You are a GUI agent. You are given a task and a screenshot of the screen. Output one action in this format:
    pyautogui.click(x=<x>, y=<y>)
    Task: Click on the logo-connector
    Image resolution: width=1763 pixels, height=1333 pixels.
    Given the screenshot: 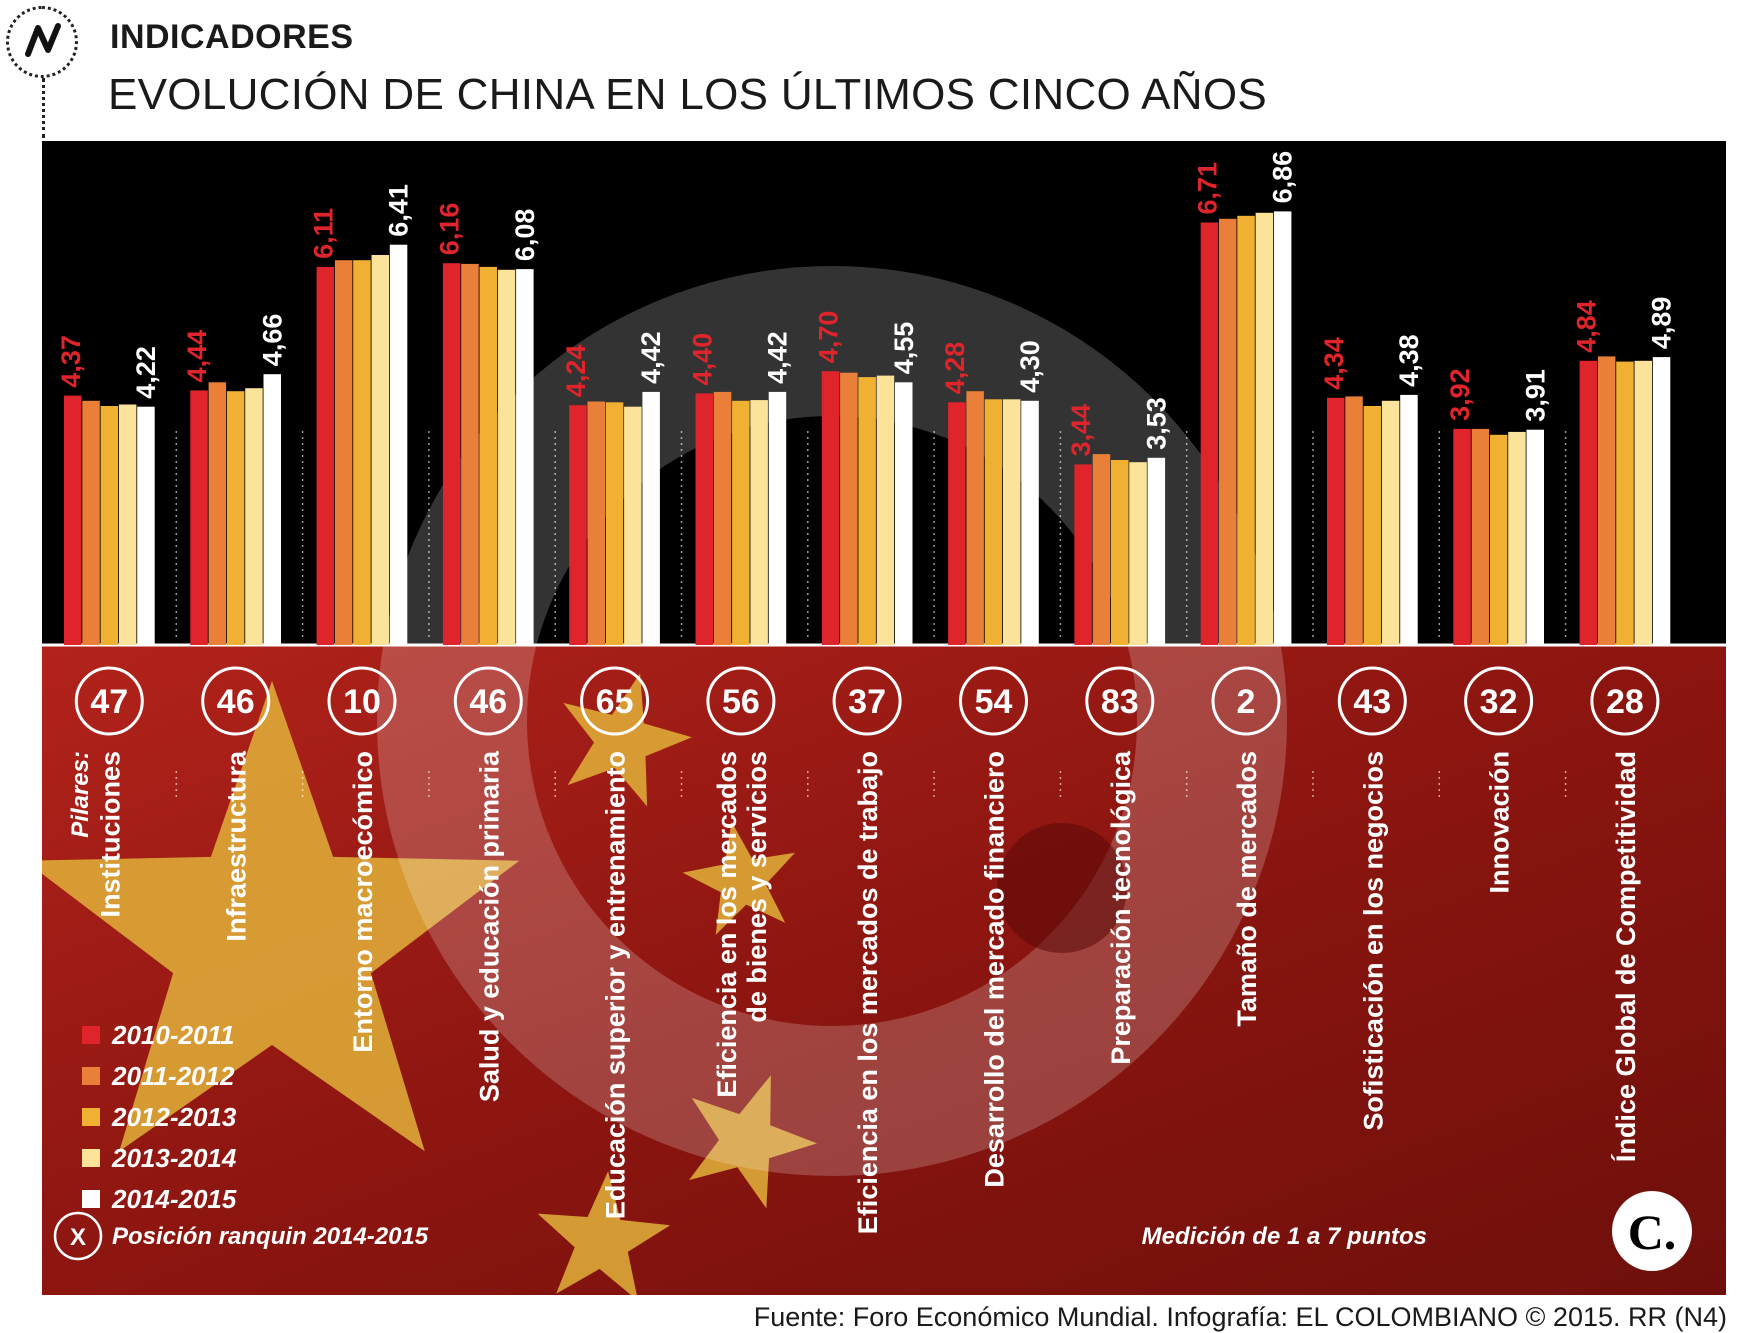 What is the action you would take?
    pyautogui.click(x=43, y=108)
    